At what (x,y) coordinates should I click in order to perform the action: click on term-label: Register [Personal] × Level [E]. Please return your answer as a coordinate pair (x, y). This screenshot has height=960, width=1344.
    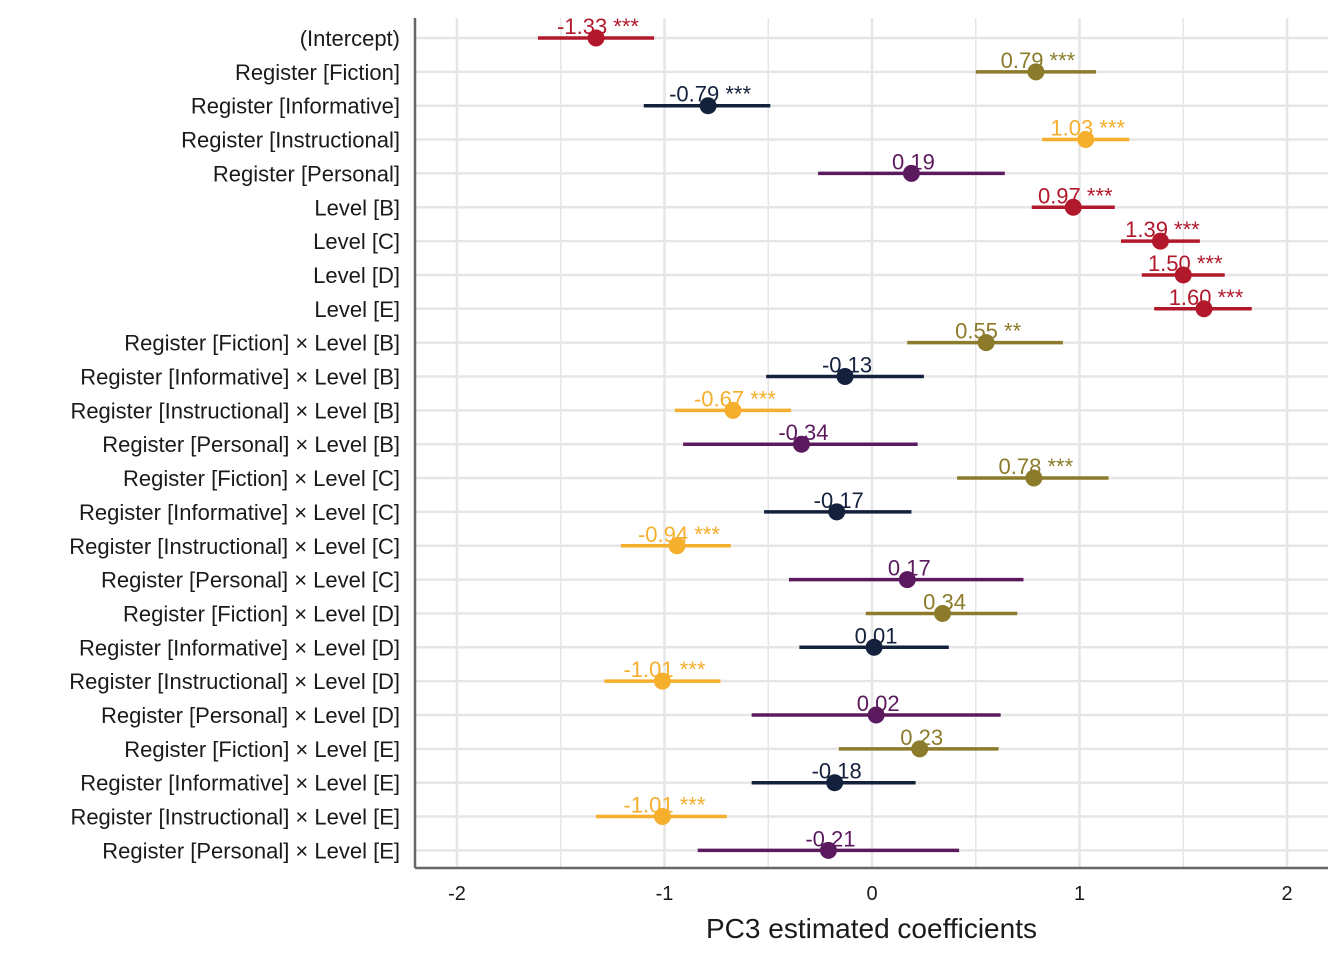
    Looking at the image, I should click on (251, 850).